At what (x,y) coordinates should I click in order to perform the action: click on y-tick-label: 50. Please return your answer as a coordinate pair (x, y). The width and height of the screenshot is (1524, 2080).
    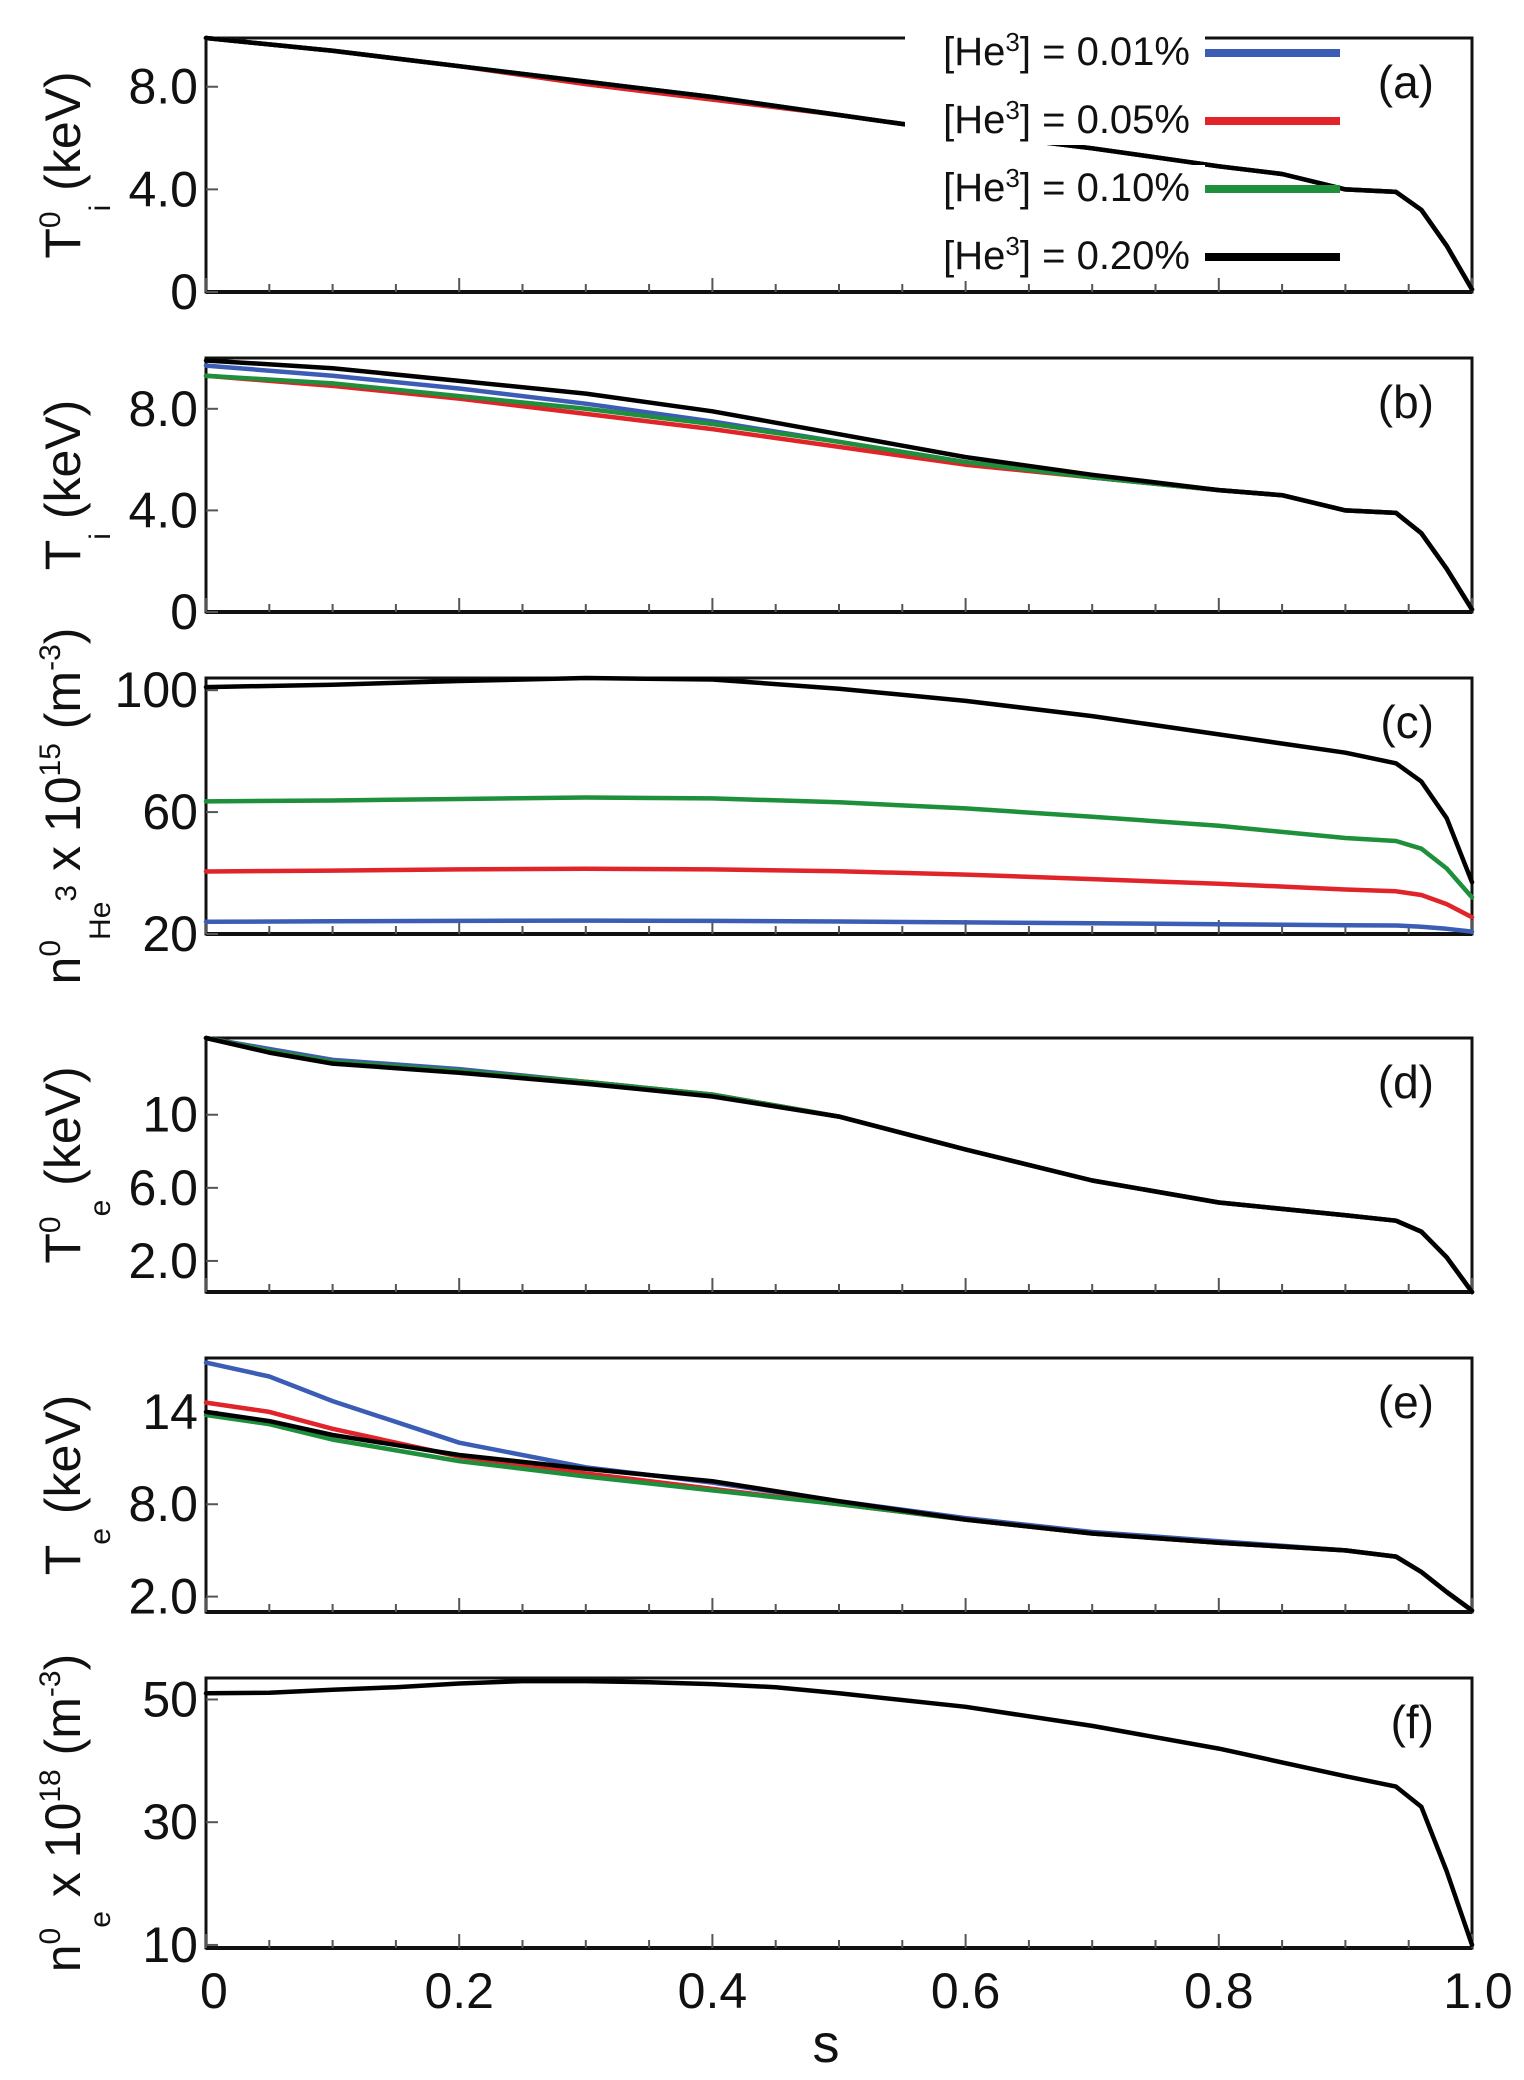
    Looking at the image, I should click on (170, 1699).